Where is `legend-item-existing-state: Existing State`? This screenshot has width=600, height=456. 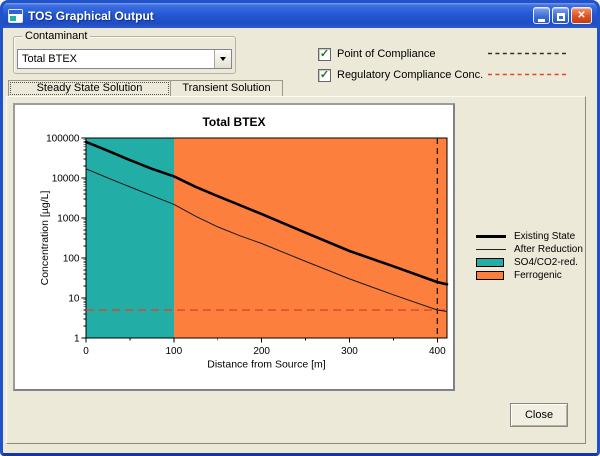
legend-item-existing-state: Existing State is located at coordinates (529, 236).